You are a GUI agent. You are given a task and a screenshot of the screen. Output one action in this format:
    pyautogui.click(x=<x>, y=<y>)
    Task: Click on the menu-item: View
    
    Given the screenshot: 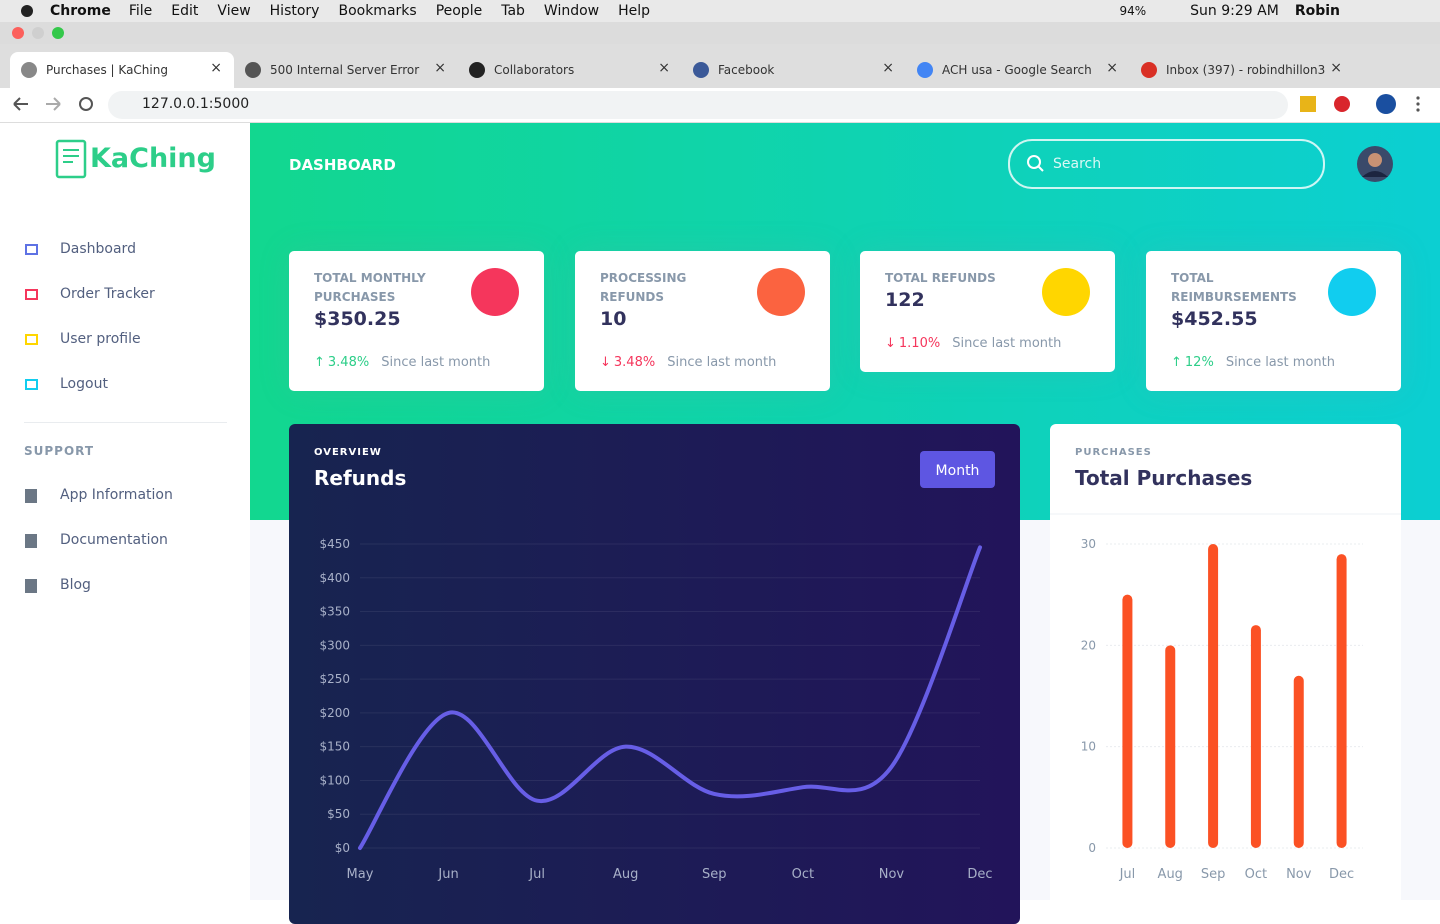 What is the action you would take?
    pyautogui.click(x=234, y=11)
    